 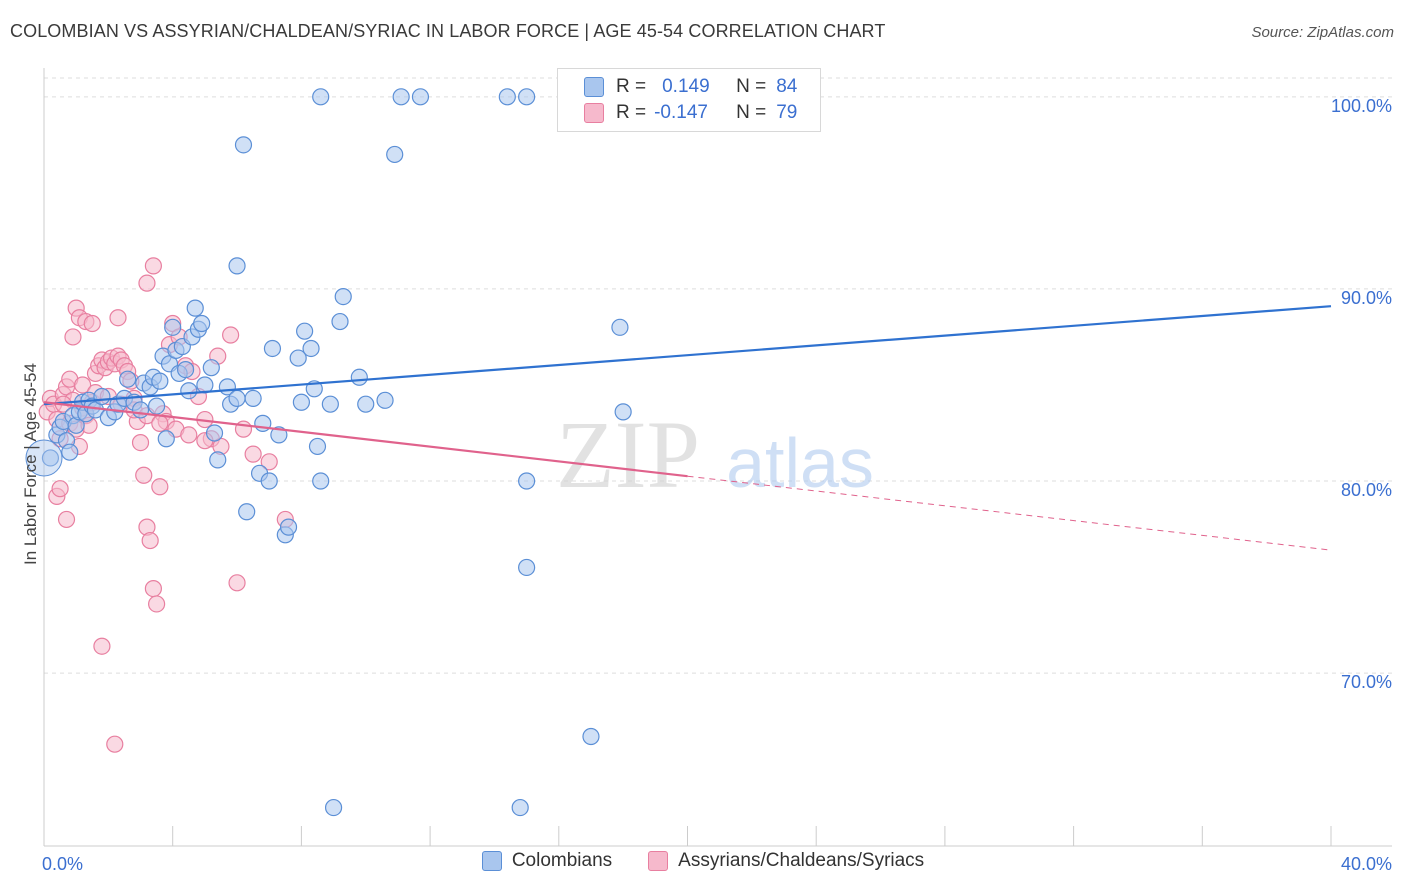 I want to click on legend-n-value-2: 79, so click(x=787, y=112).